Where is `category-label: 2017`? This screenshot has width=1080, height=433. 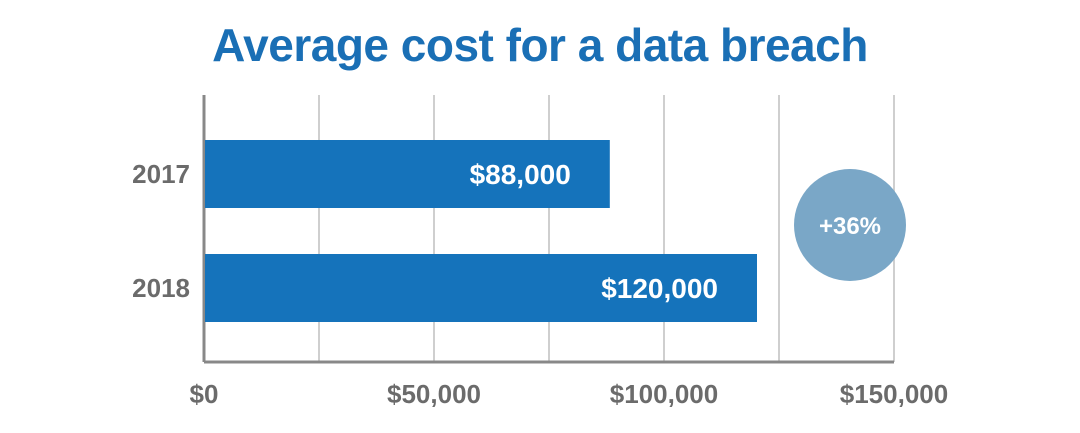 category-label: 2017 is located at coordinates (161, 174).